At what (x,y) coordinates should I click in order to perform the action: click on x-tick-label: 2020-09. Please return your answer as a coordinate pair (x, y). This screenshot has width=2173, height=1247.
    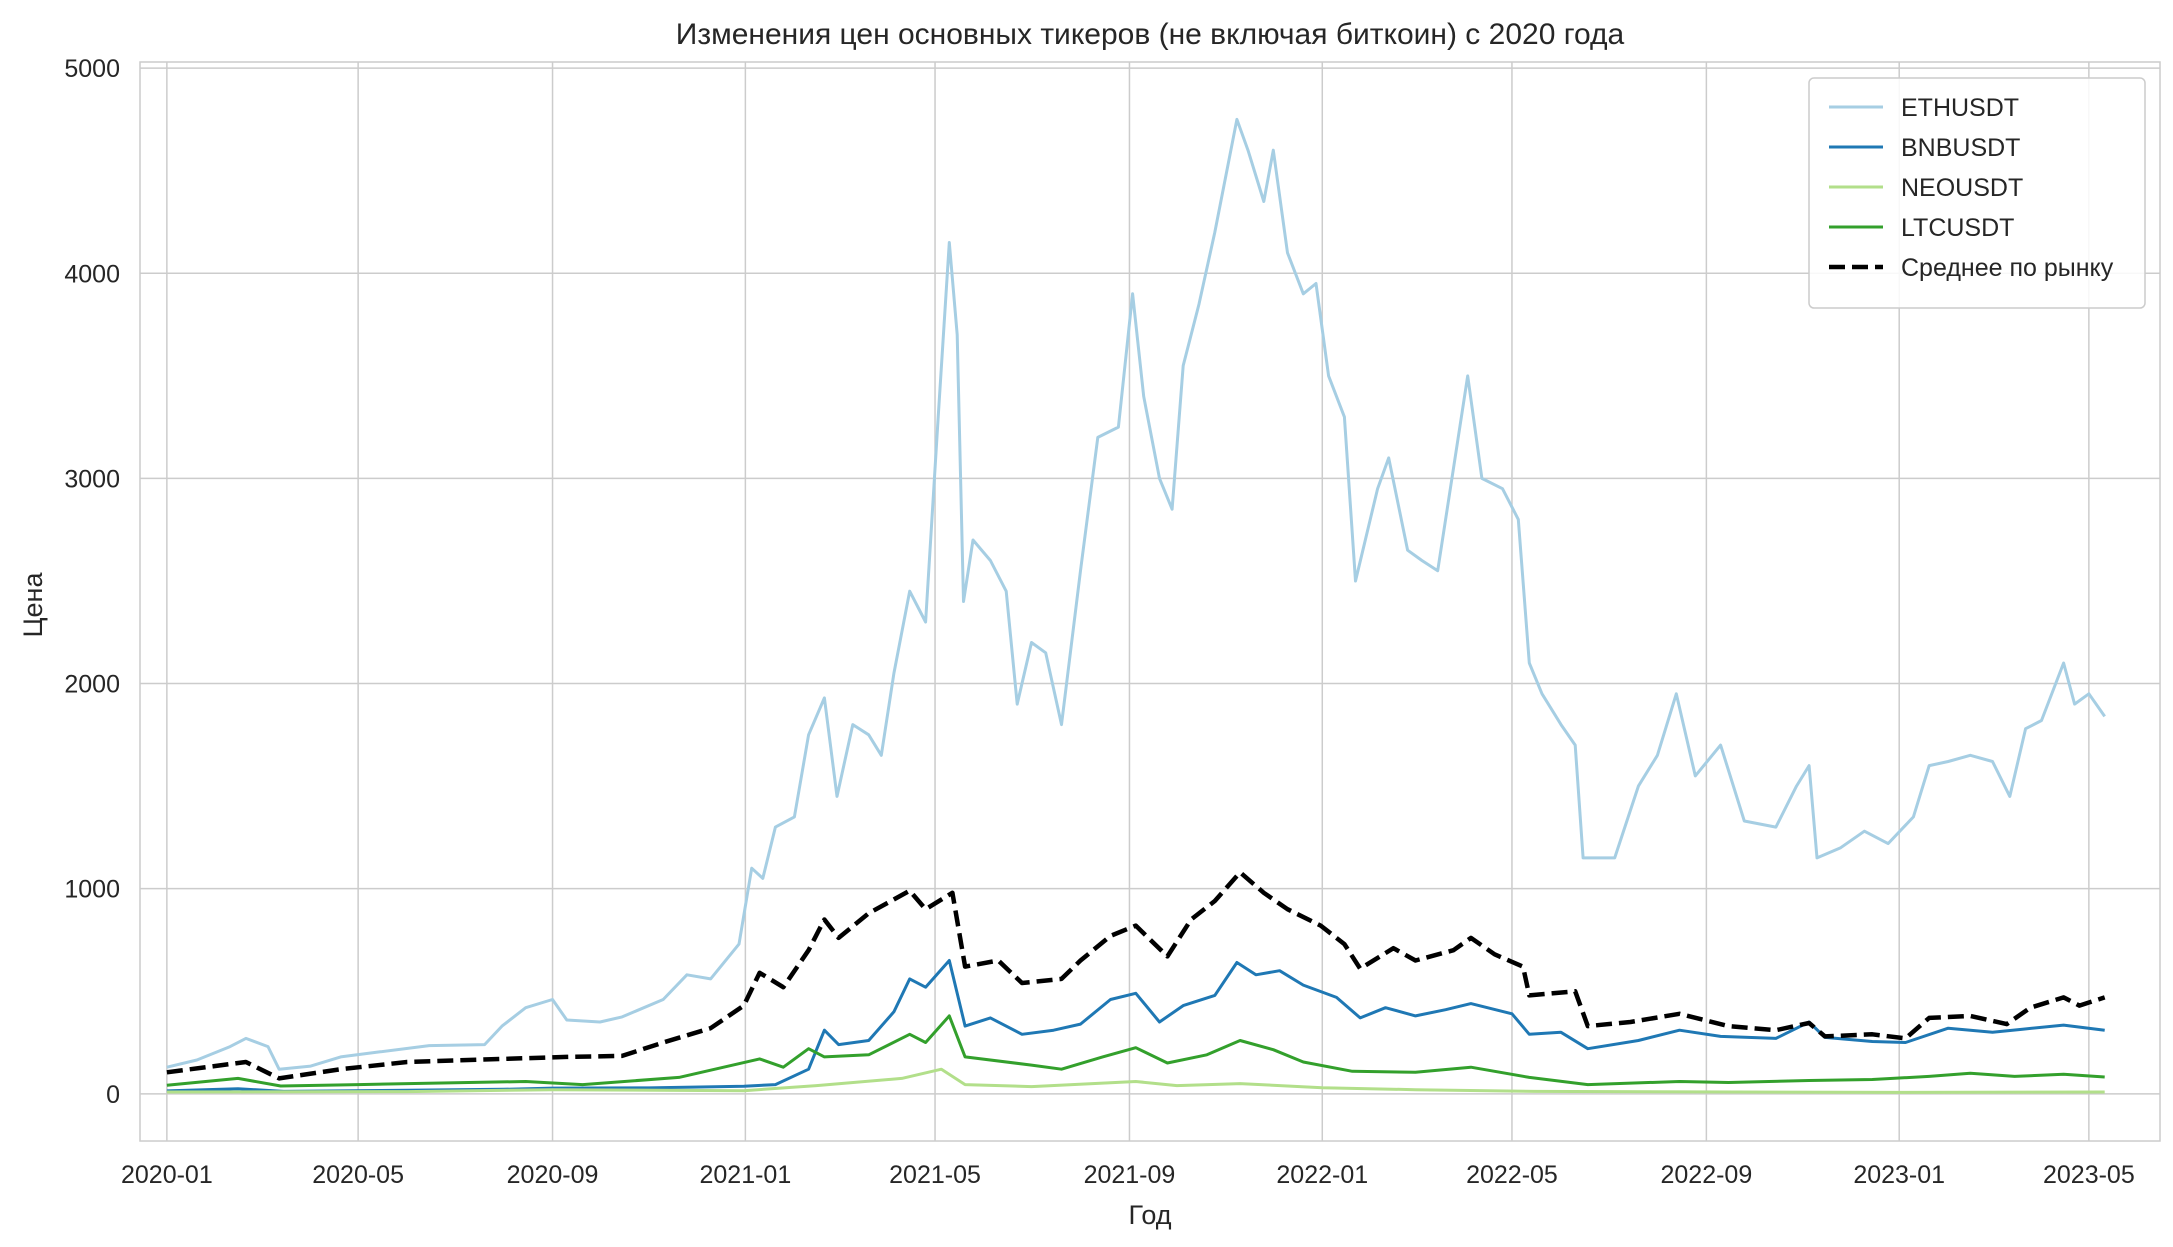
    Looking at the image, I should click on (553, 1175).